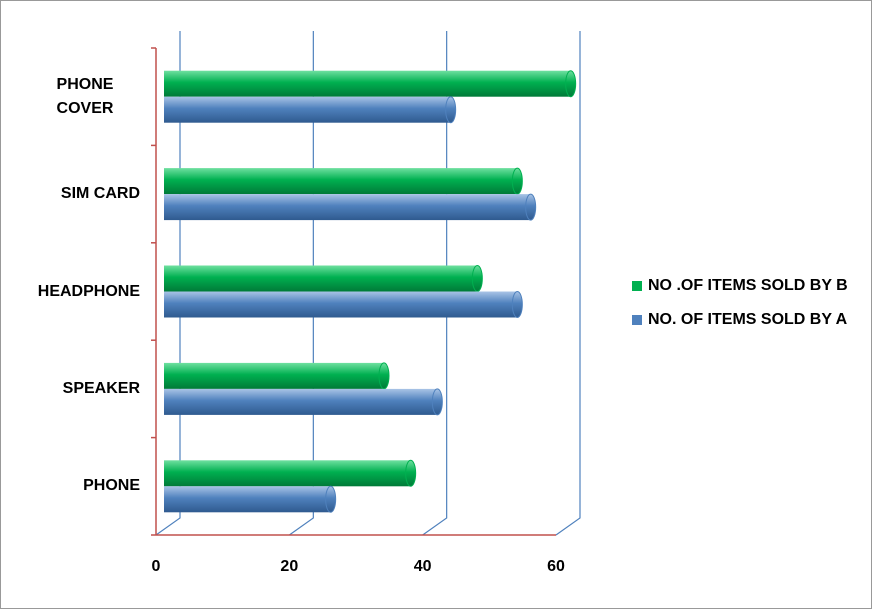  I want to click on x-tick-label: 20, so click(289, 566).